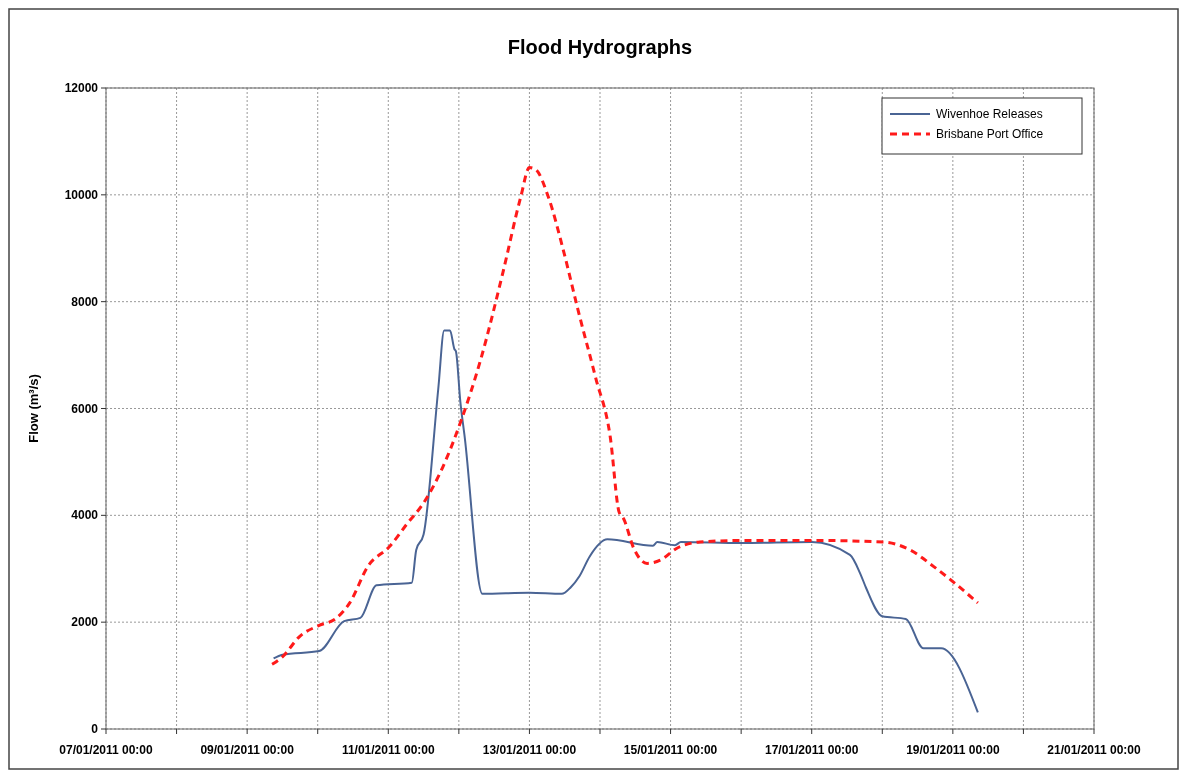  What do you see at coordinates (953, 750) in the screenshot?
I see `x-tick-label: 19/01/2011 00:00` at bounding box center [953, 750].